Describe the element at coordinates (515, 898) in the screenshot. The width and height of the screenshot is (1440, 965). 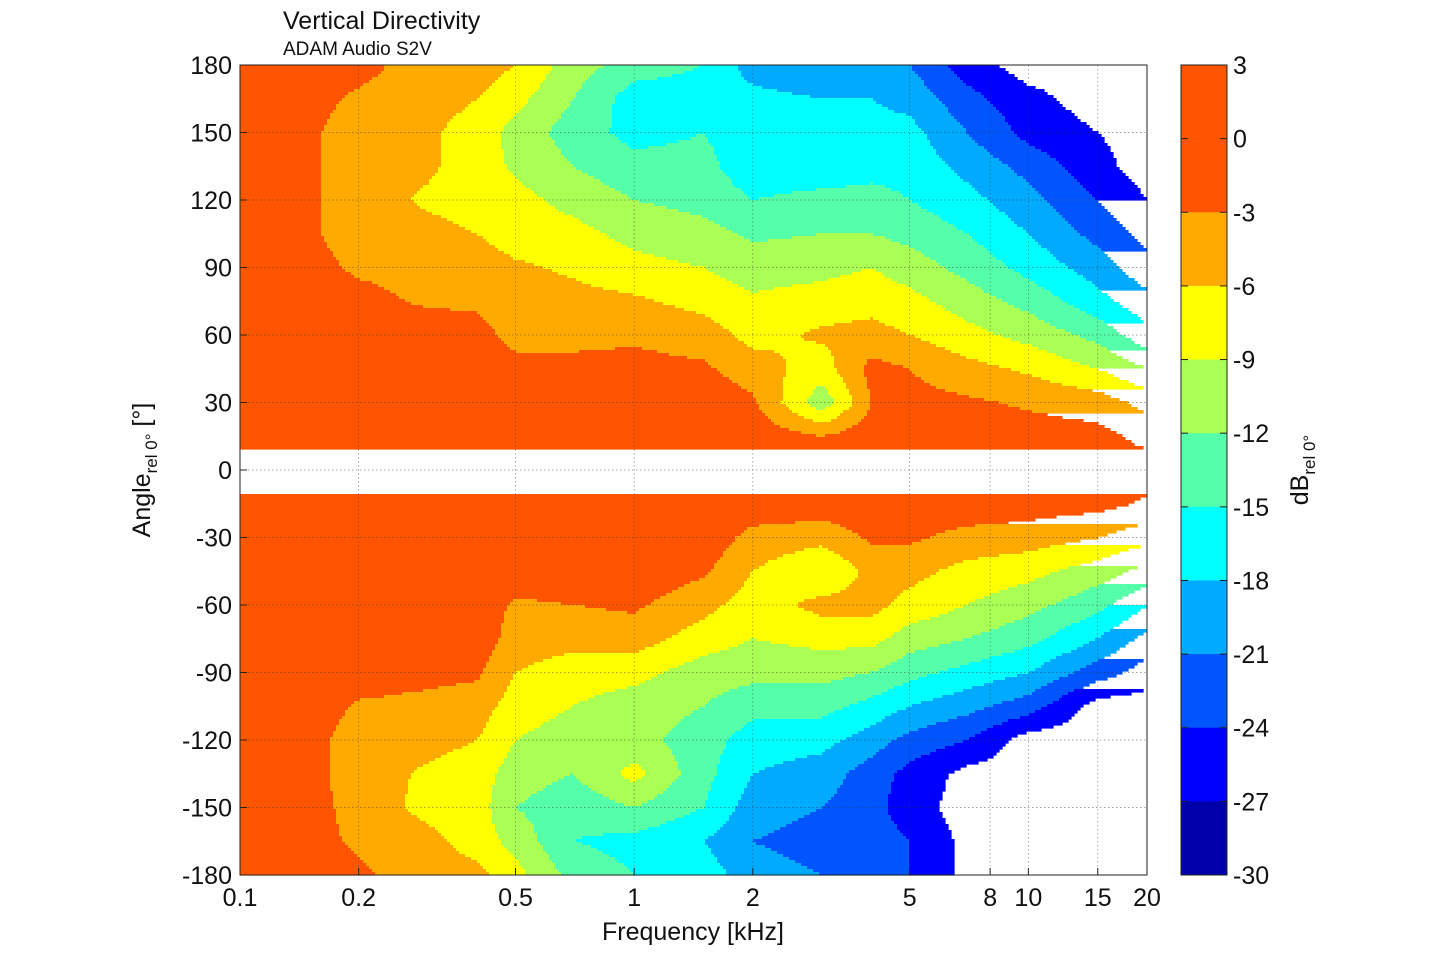
I see `x-tick-label: 0.5` at that location.